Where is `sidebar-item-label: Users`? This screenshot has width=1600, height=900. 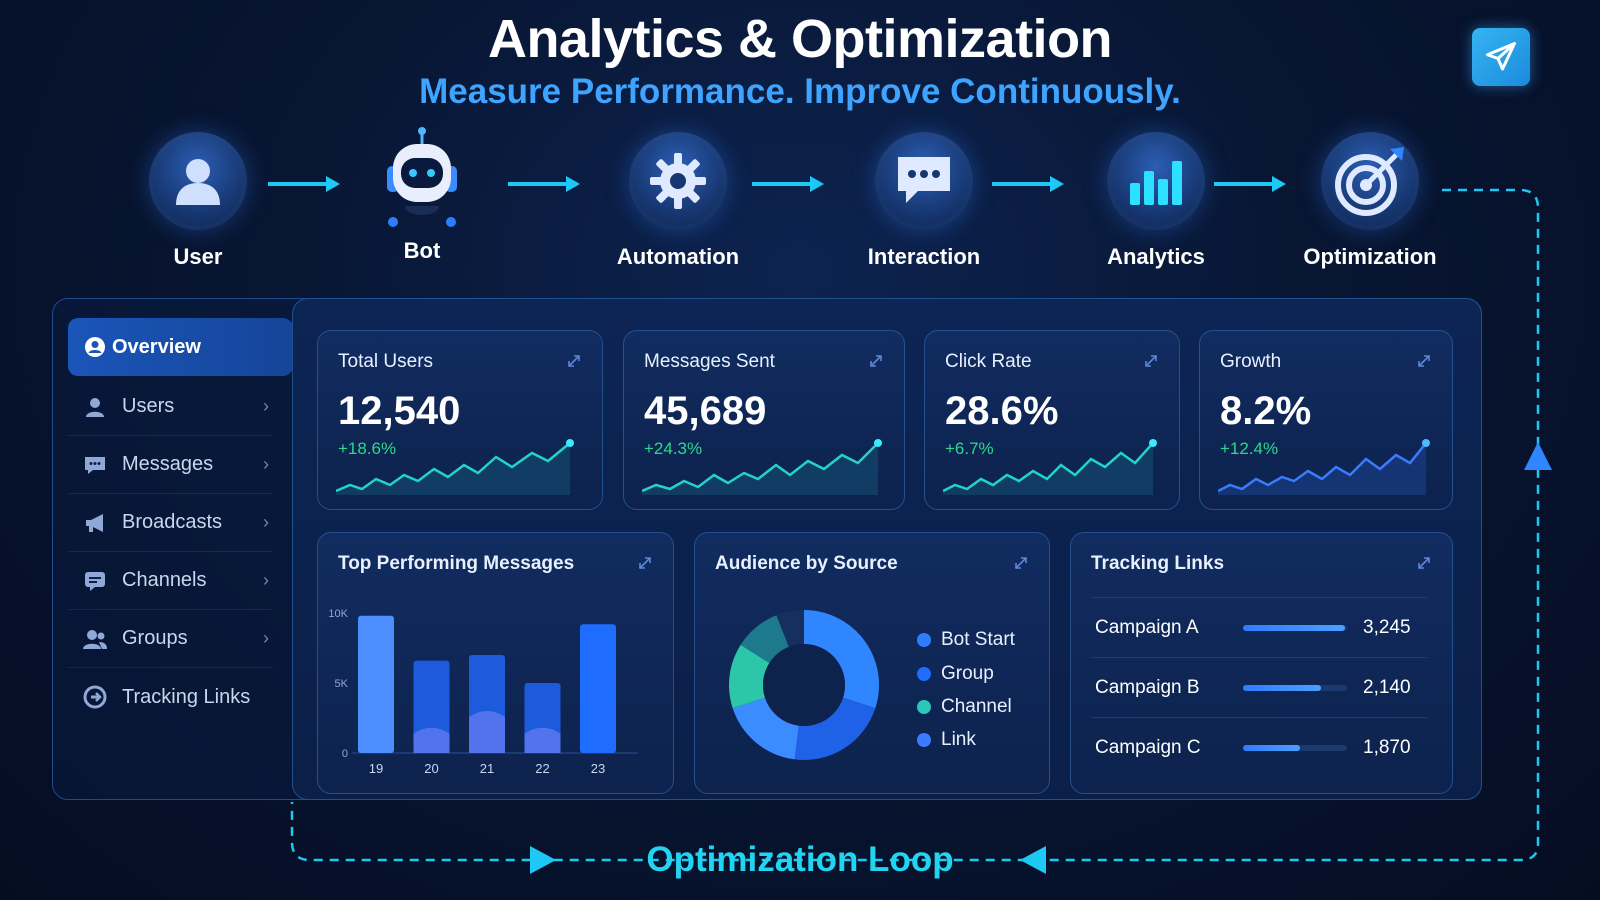 sidebar-item-label: Users is located at coordinates (148, 406).